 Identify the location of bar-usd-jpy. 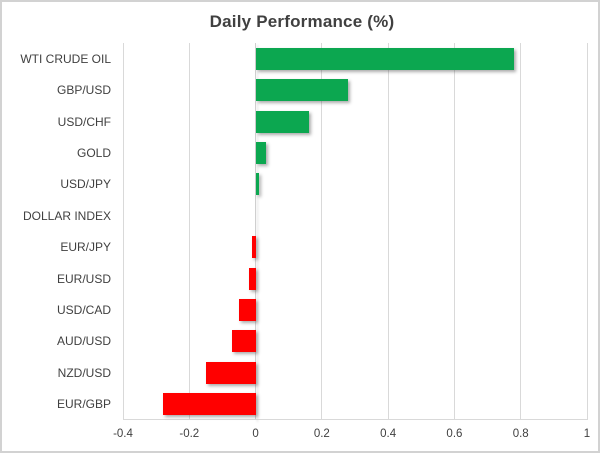
(257, 184).